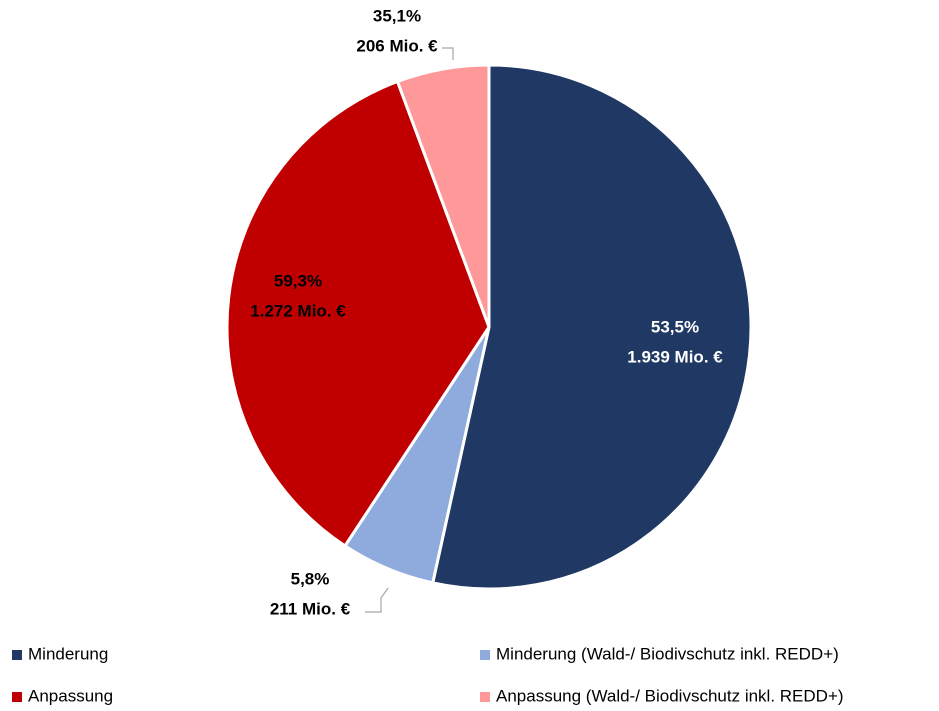 The image size is (939, 711). What do you see at coordinates (68, 653) in the screenshot?
I see `legend-label: Minderung` at bounding box center [68, 653].